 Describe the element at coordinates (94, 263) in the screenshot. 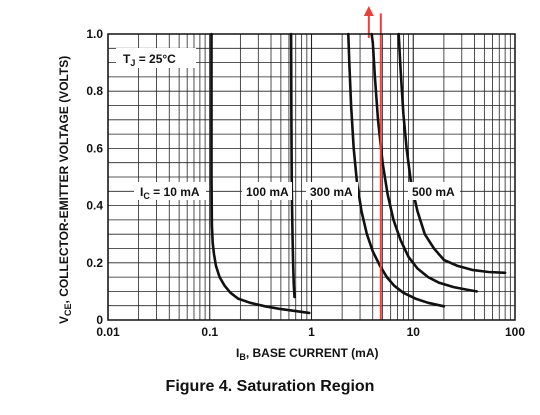

I see `y-tick-label: 0.2` at that location.